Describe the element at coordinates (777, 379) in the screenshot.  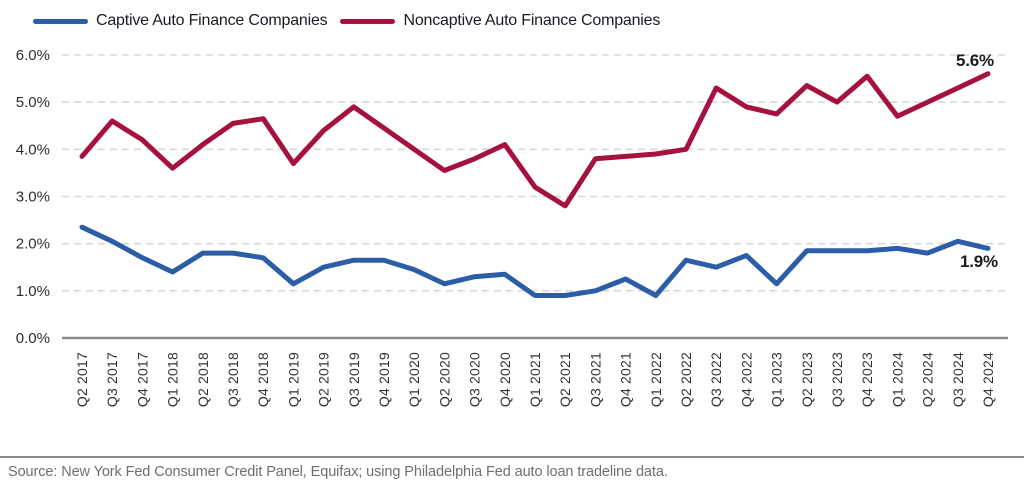
I see `x-tick-label: Q1 2023` at that location.